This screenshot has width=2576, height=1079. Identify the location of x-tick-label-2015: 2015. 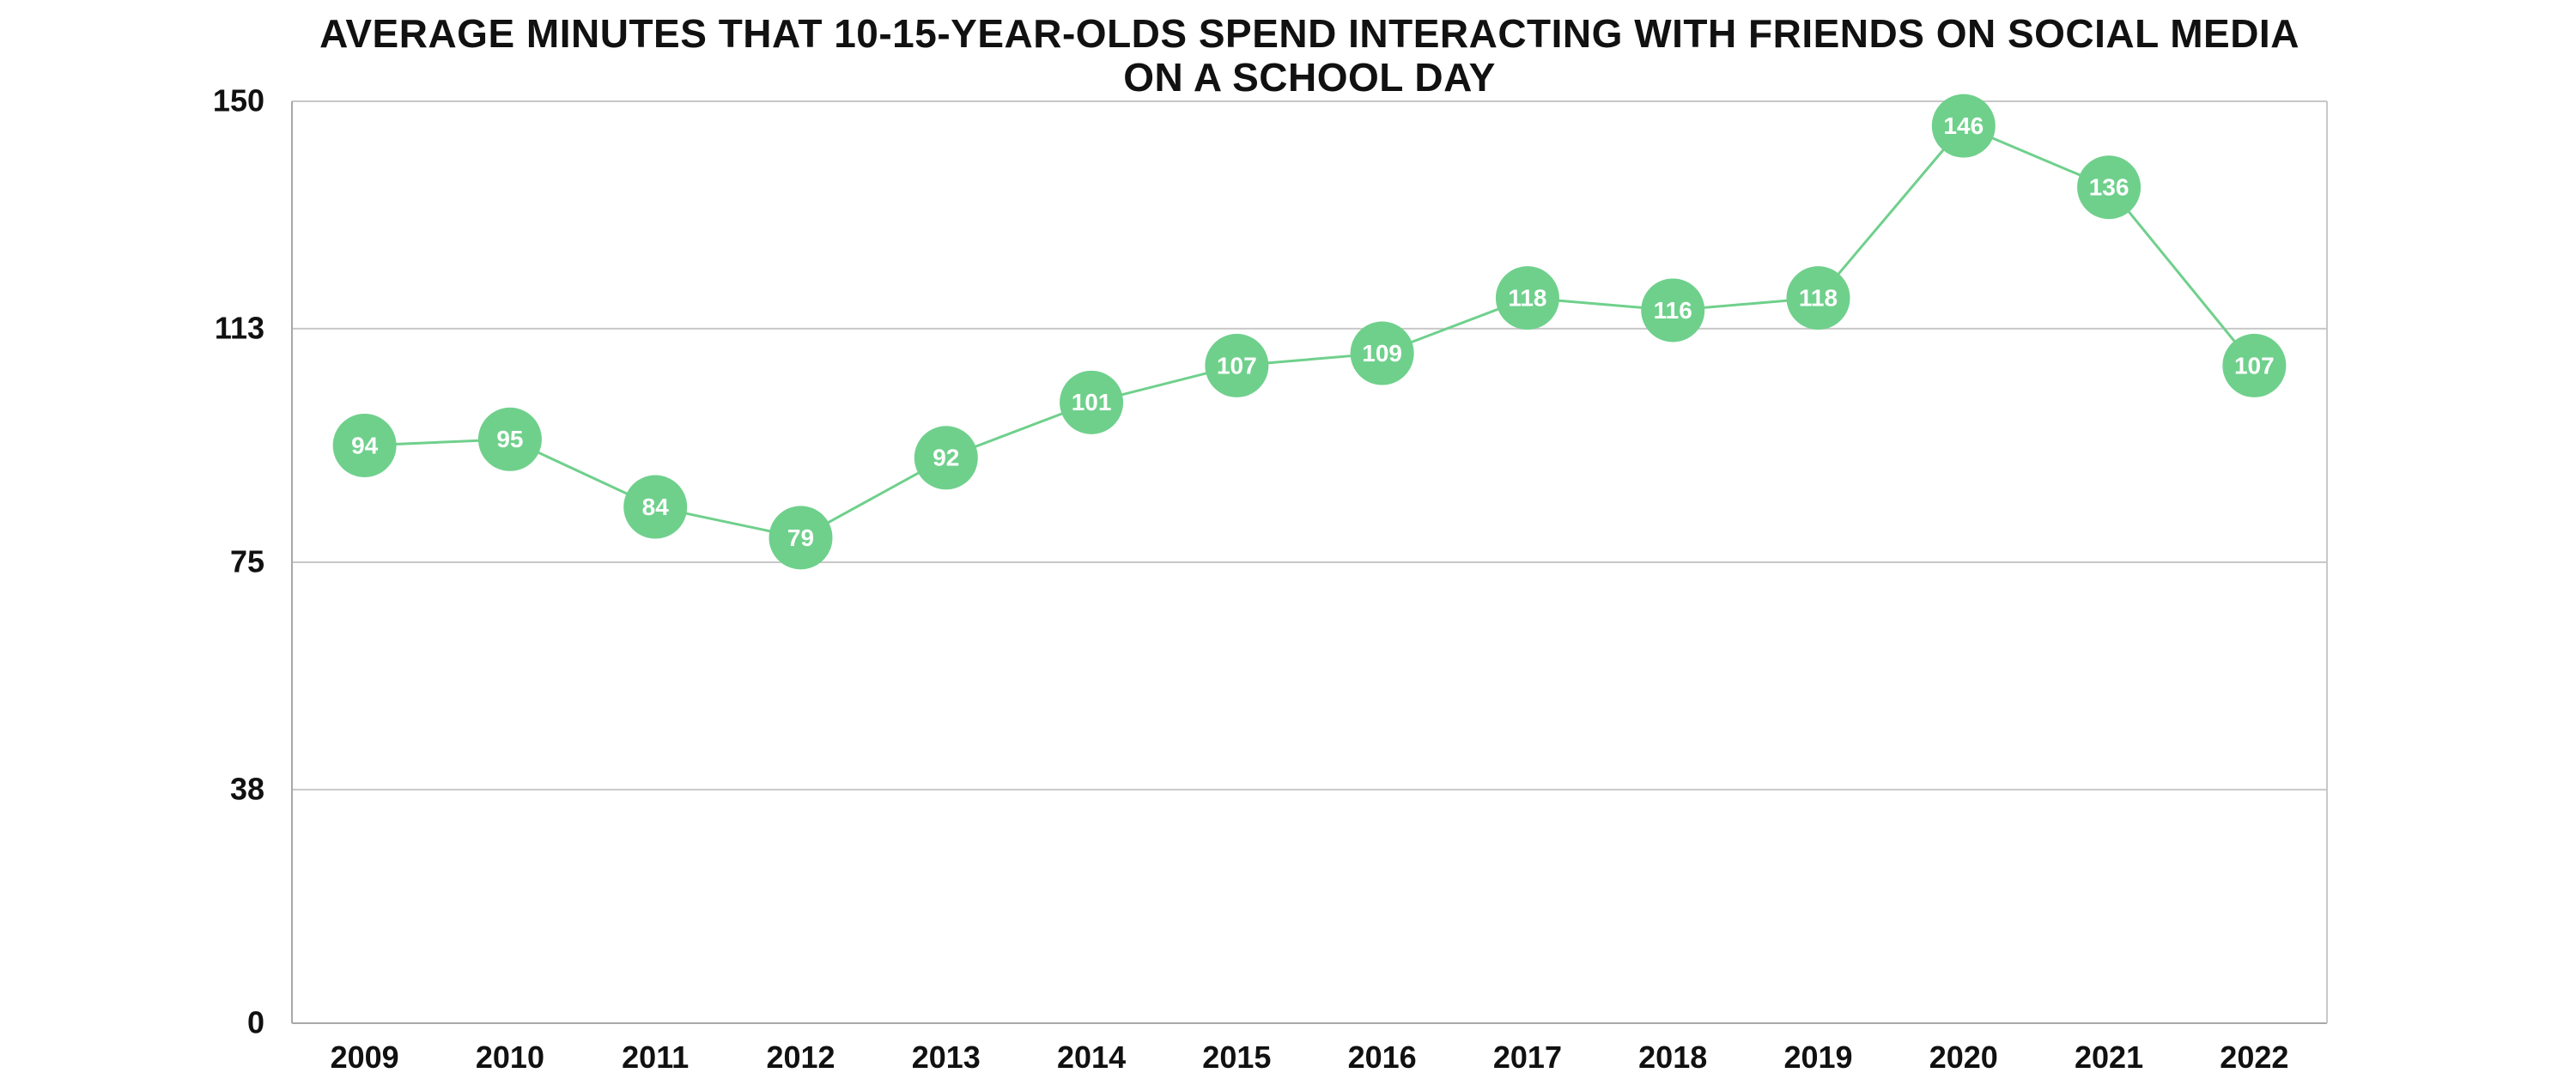
(1236, 1058).